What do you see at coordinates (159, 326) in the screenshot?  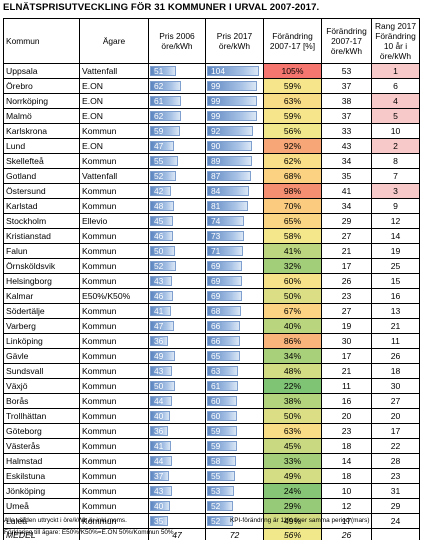 I see `price-value: 47` at bounding box center [159, 326].